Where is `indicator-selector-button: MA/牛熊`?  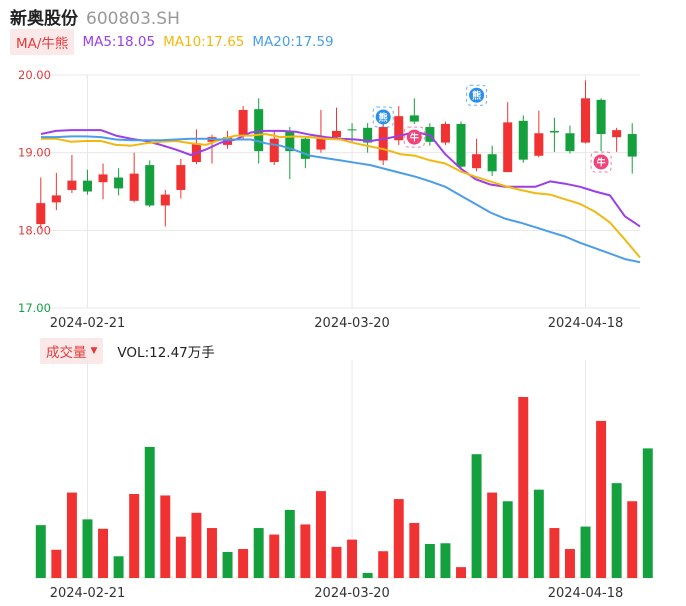 indicator-selector-button: MA/牛熊 is located at coordinates (42, 42).